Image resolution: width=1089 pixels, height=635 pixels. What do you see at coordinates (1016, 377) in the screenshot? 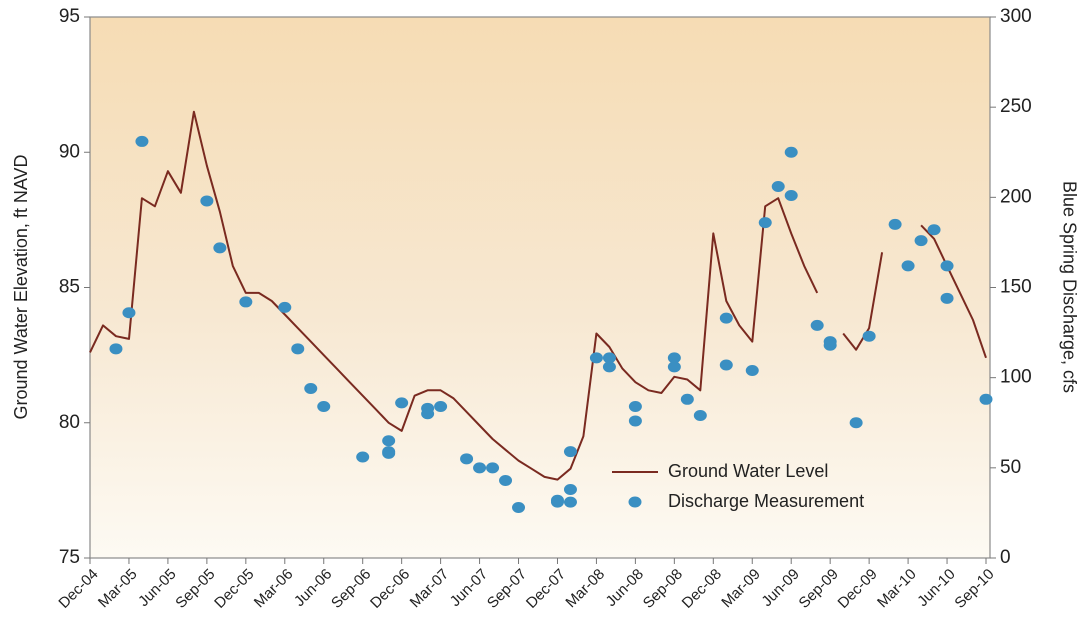
I see `y2-tick-label: 100` at bounding box center [1016, 377].